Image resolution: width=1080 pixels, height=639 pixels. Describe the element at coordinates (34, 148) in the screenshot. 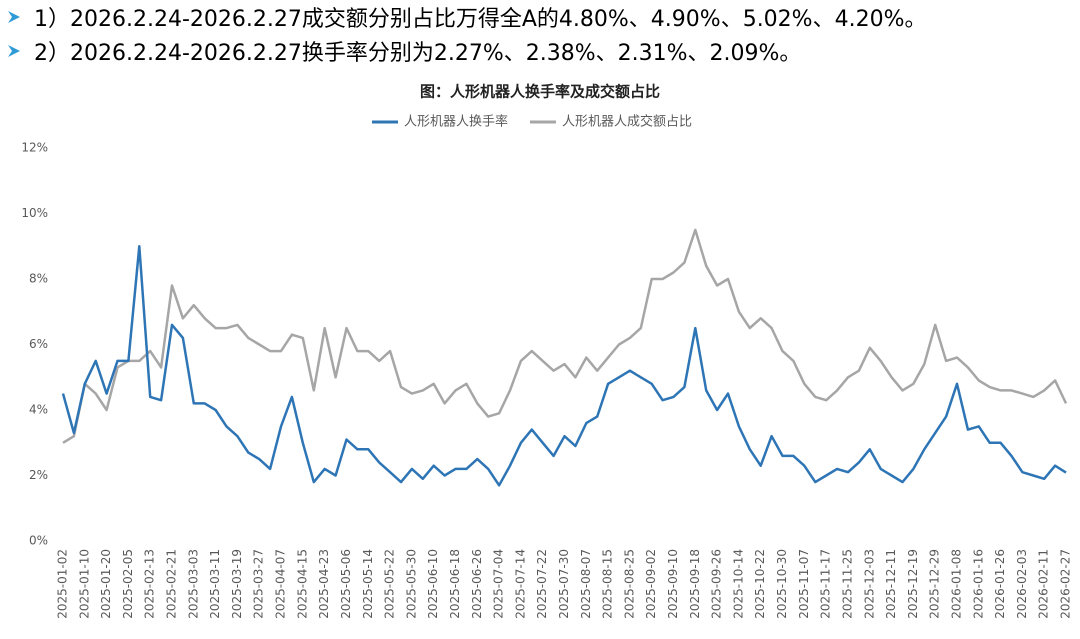

I see `y-tick-label: 12%` at that location.